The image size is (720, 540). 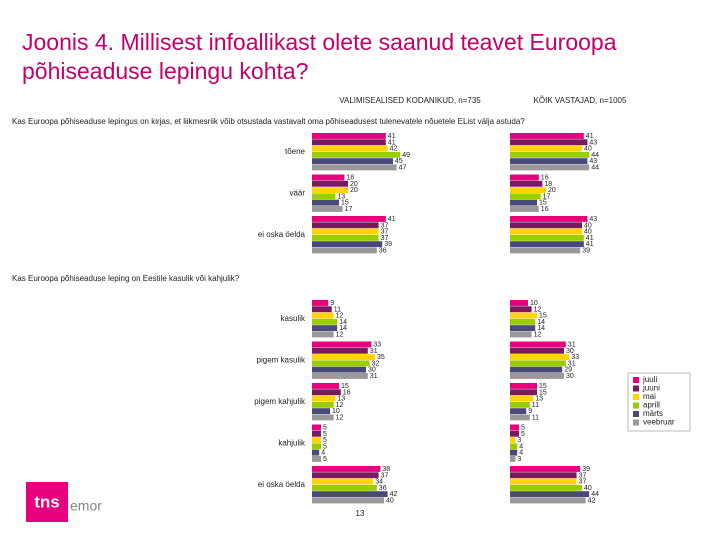 I want to click on value-label: 38, so click(x=386, y=469).